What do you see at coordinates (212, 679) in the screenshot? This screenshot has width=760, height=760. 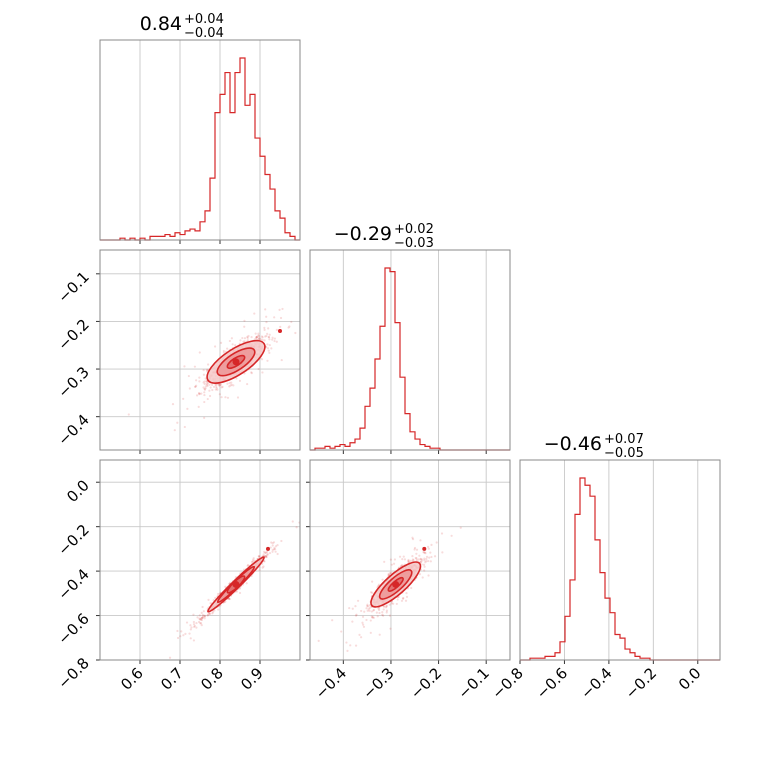 I see `x-tick-label: 0.8` at bounding box center [212, 679].